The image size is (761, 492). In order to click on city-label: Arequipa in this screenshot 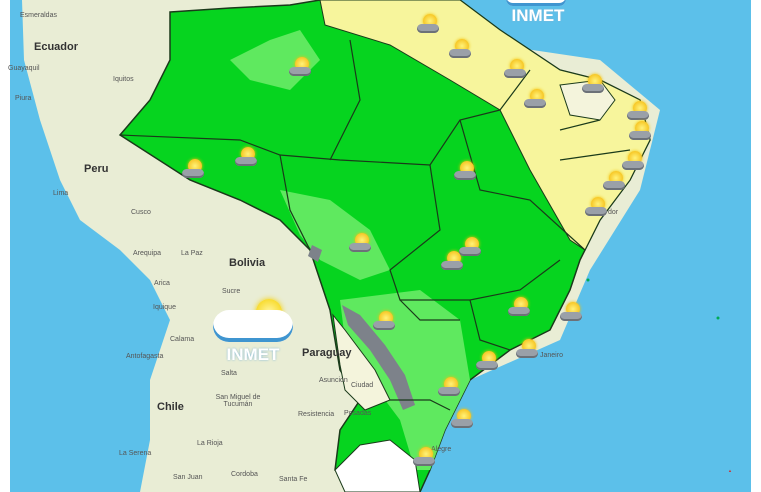, I will do `click(147, 253)`.